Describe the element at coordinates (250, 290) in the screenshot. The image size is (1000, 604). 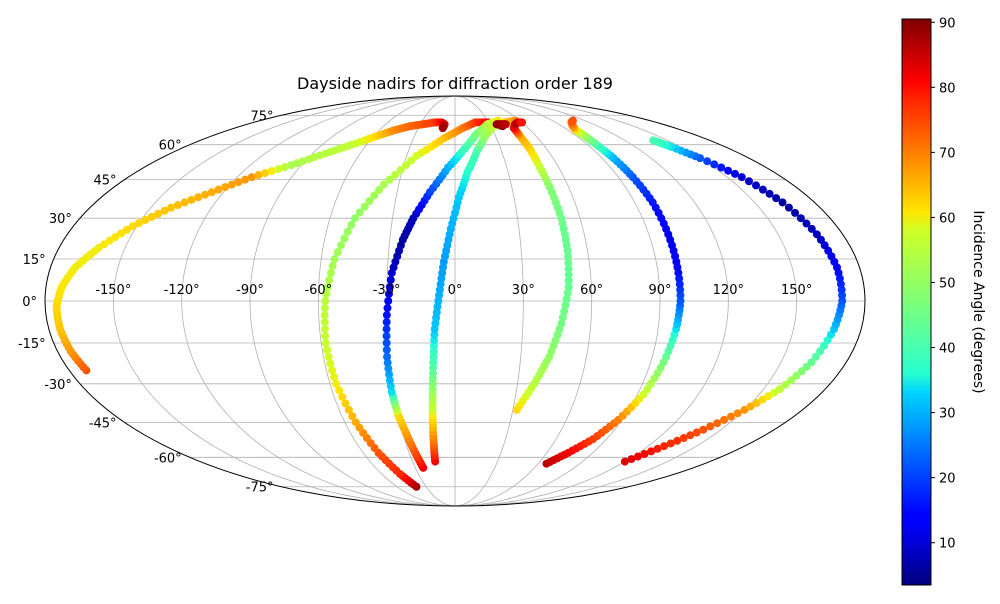
I see `x-tick-label: -90°` at that location.